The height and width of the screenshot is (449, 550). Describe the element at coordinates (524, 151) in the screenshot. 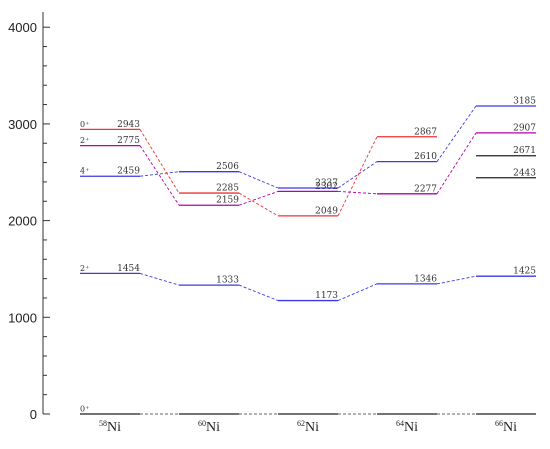

I see `energy-label: 2671` at that location.